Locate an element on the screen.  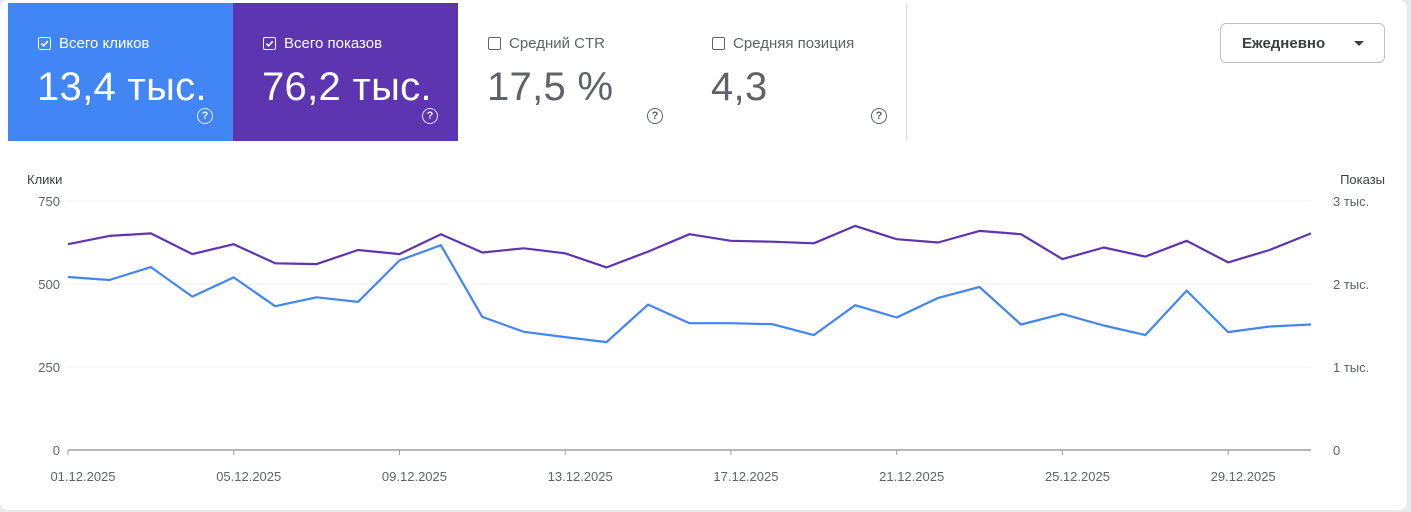
right-axis-tick-label: 3 тыс. is located at coordinates (1351, 201).